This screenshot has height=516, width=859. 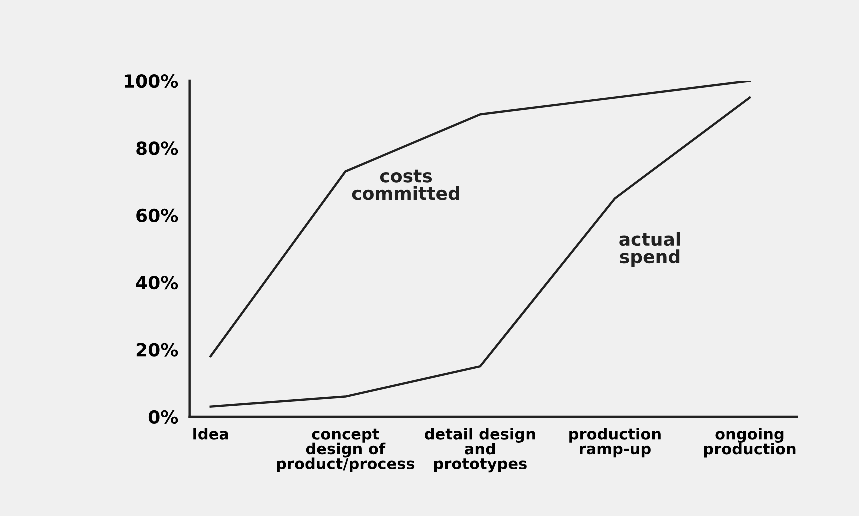 What do you see at coordinates (750, 443) in the screenshot?
I see `x-tick-label: ongoing production` at bounding box center [750, 443].